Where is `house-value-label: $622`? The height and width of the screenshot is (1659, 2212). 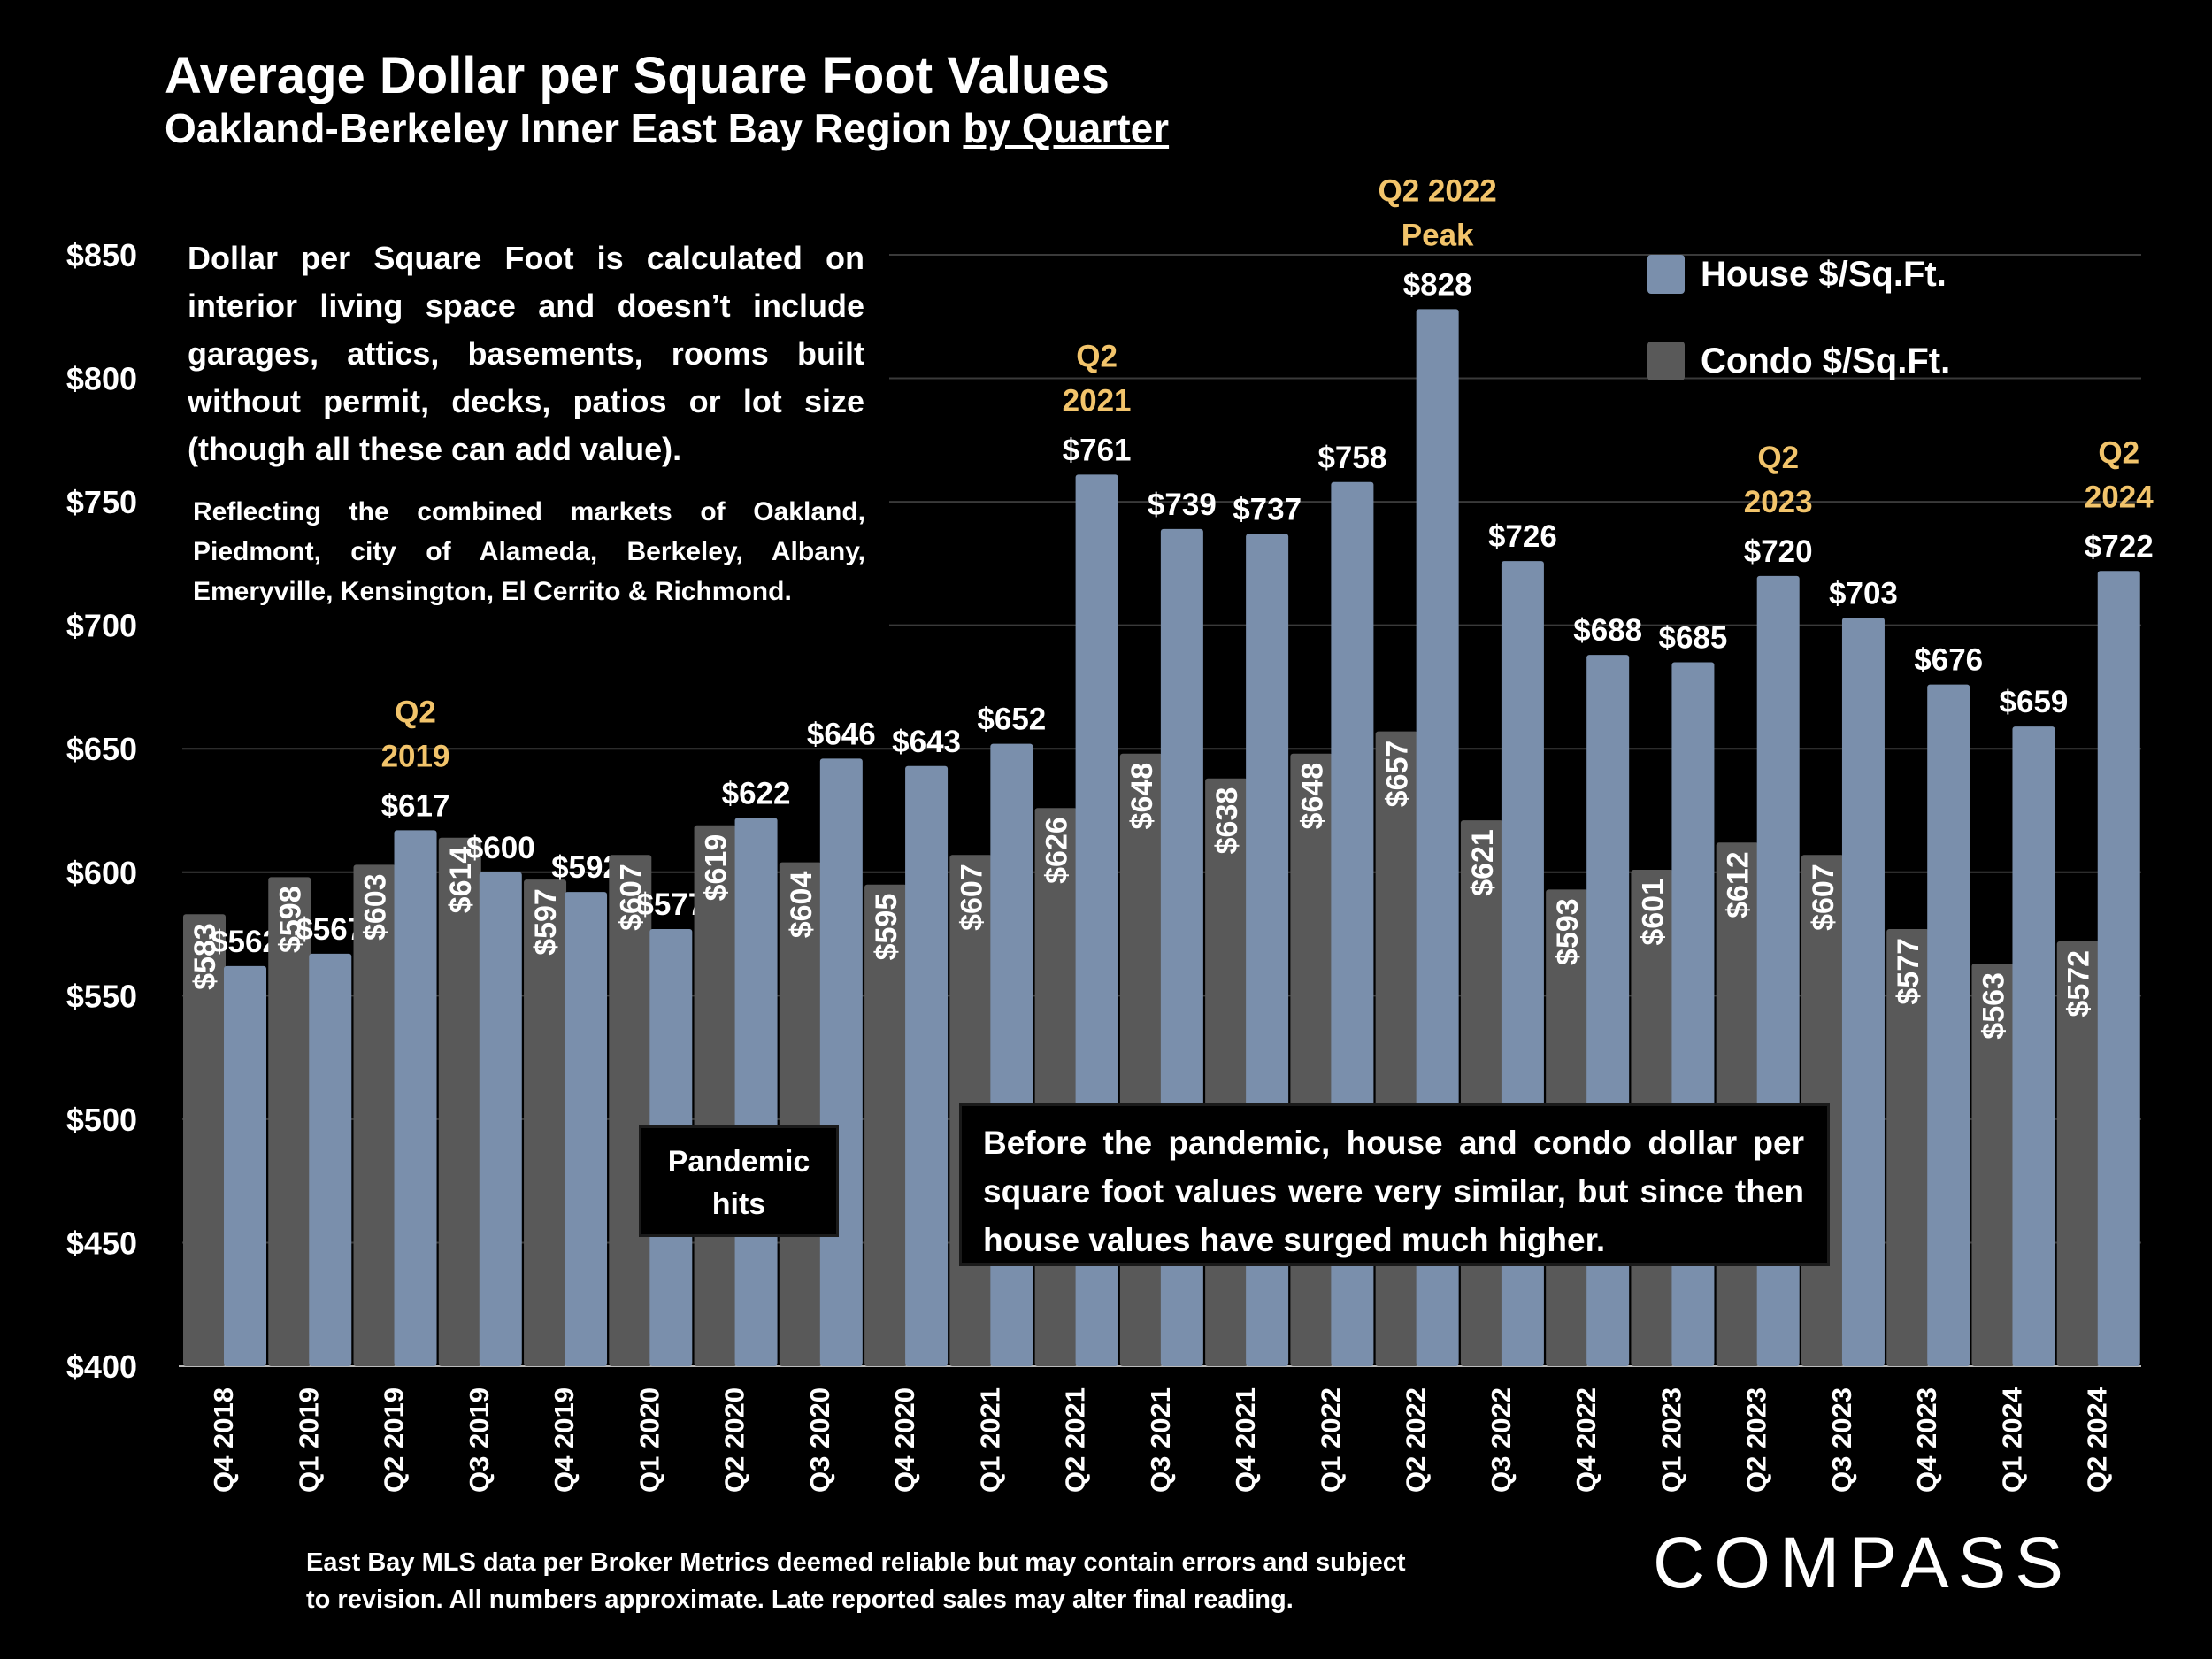
house-value-label: $622 is located at coordinates (757, 793).